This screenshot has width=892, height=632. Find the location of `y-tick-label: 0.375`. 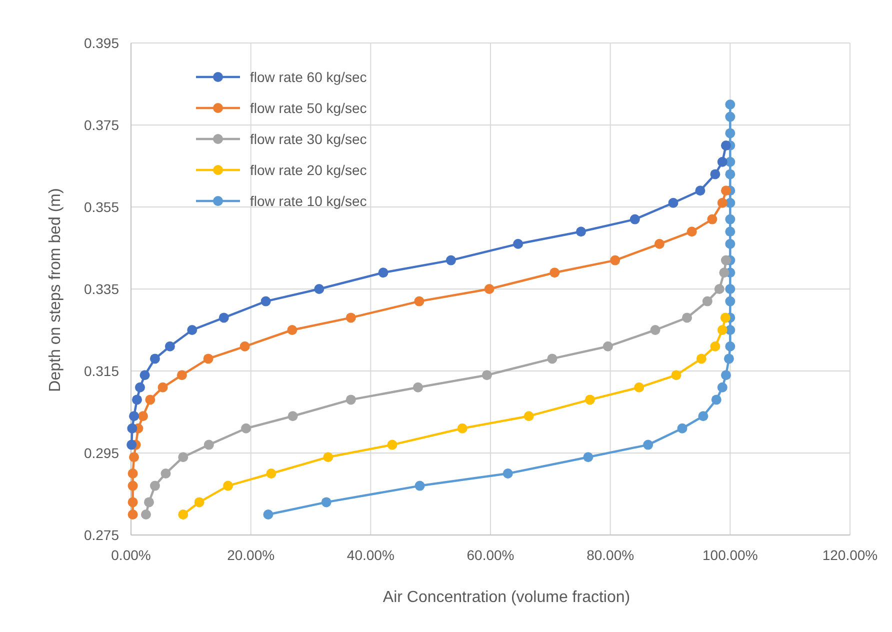

y-tick-label: 0.375 is located at coordinates (102, 124).